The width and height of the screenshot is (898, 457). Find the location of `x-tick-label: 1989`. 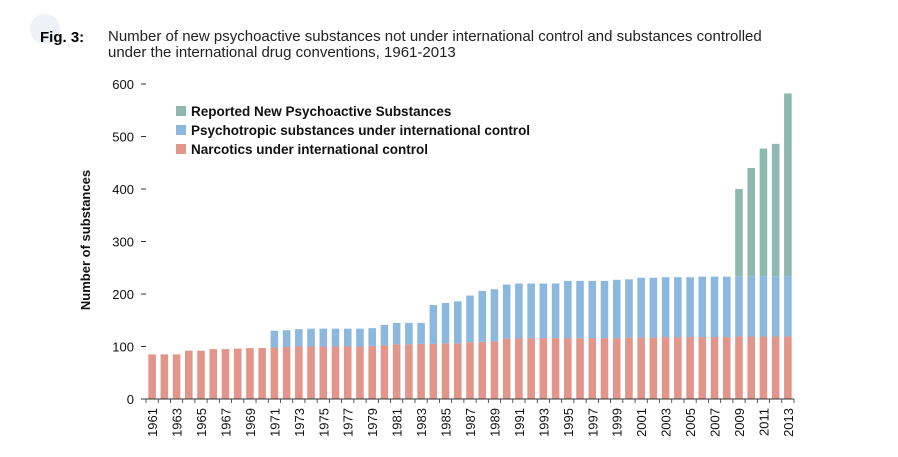

x-tick-label: 1989 is located at coordinates (494, 422).